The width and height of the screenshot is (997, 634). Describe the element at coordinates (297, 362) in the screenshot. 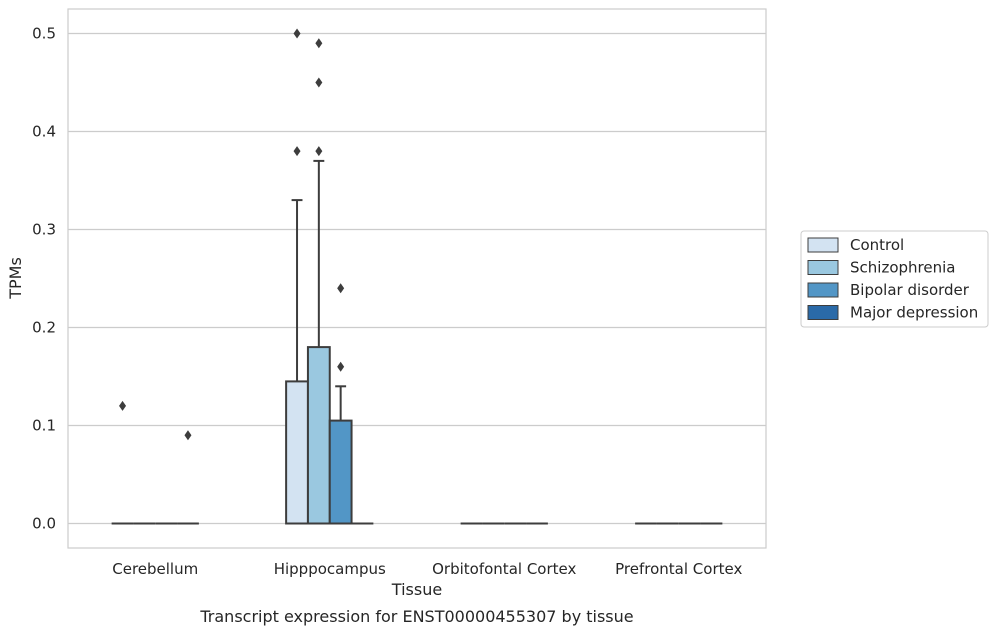

I see `box-control` at that location.